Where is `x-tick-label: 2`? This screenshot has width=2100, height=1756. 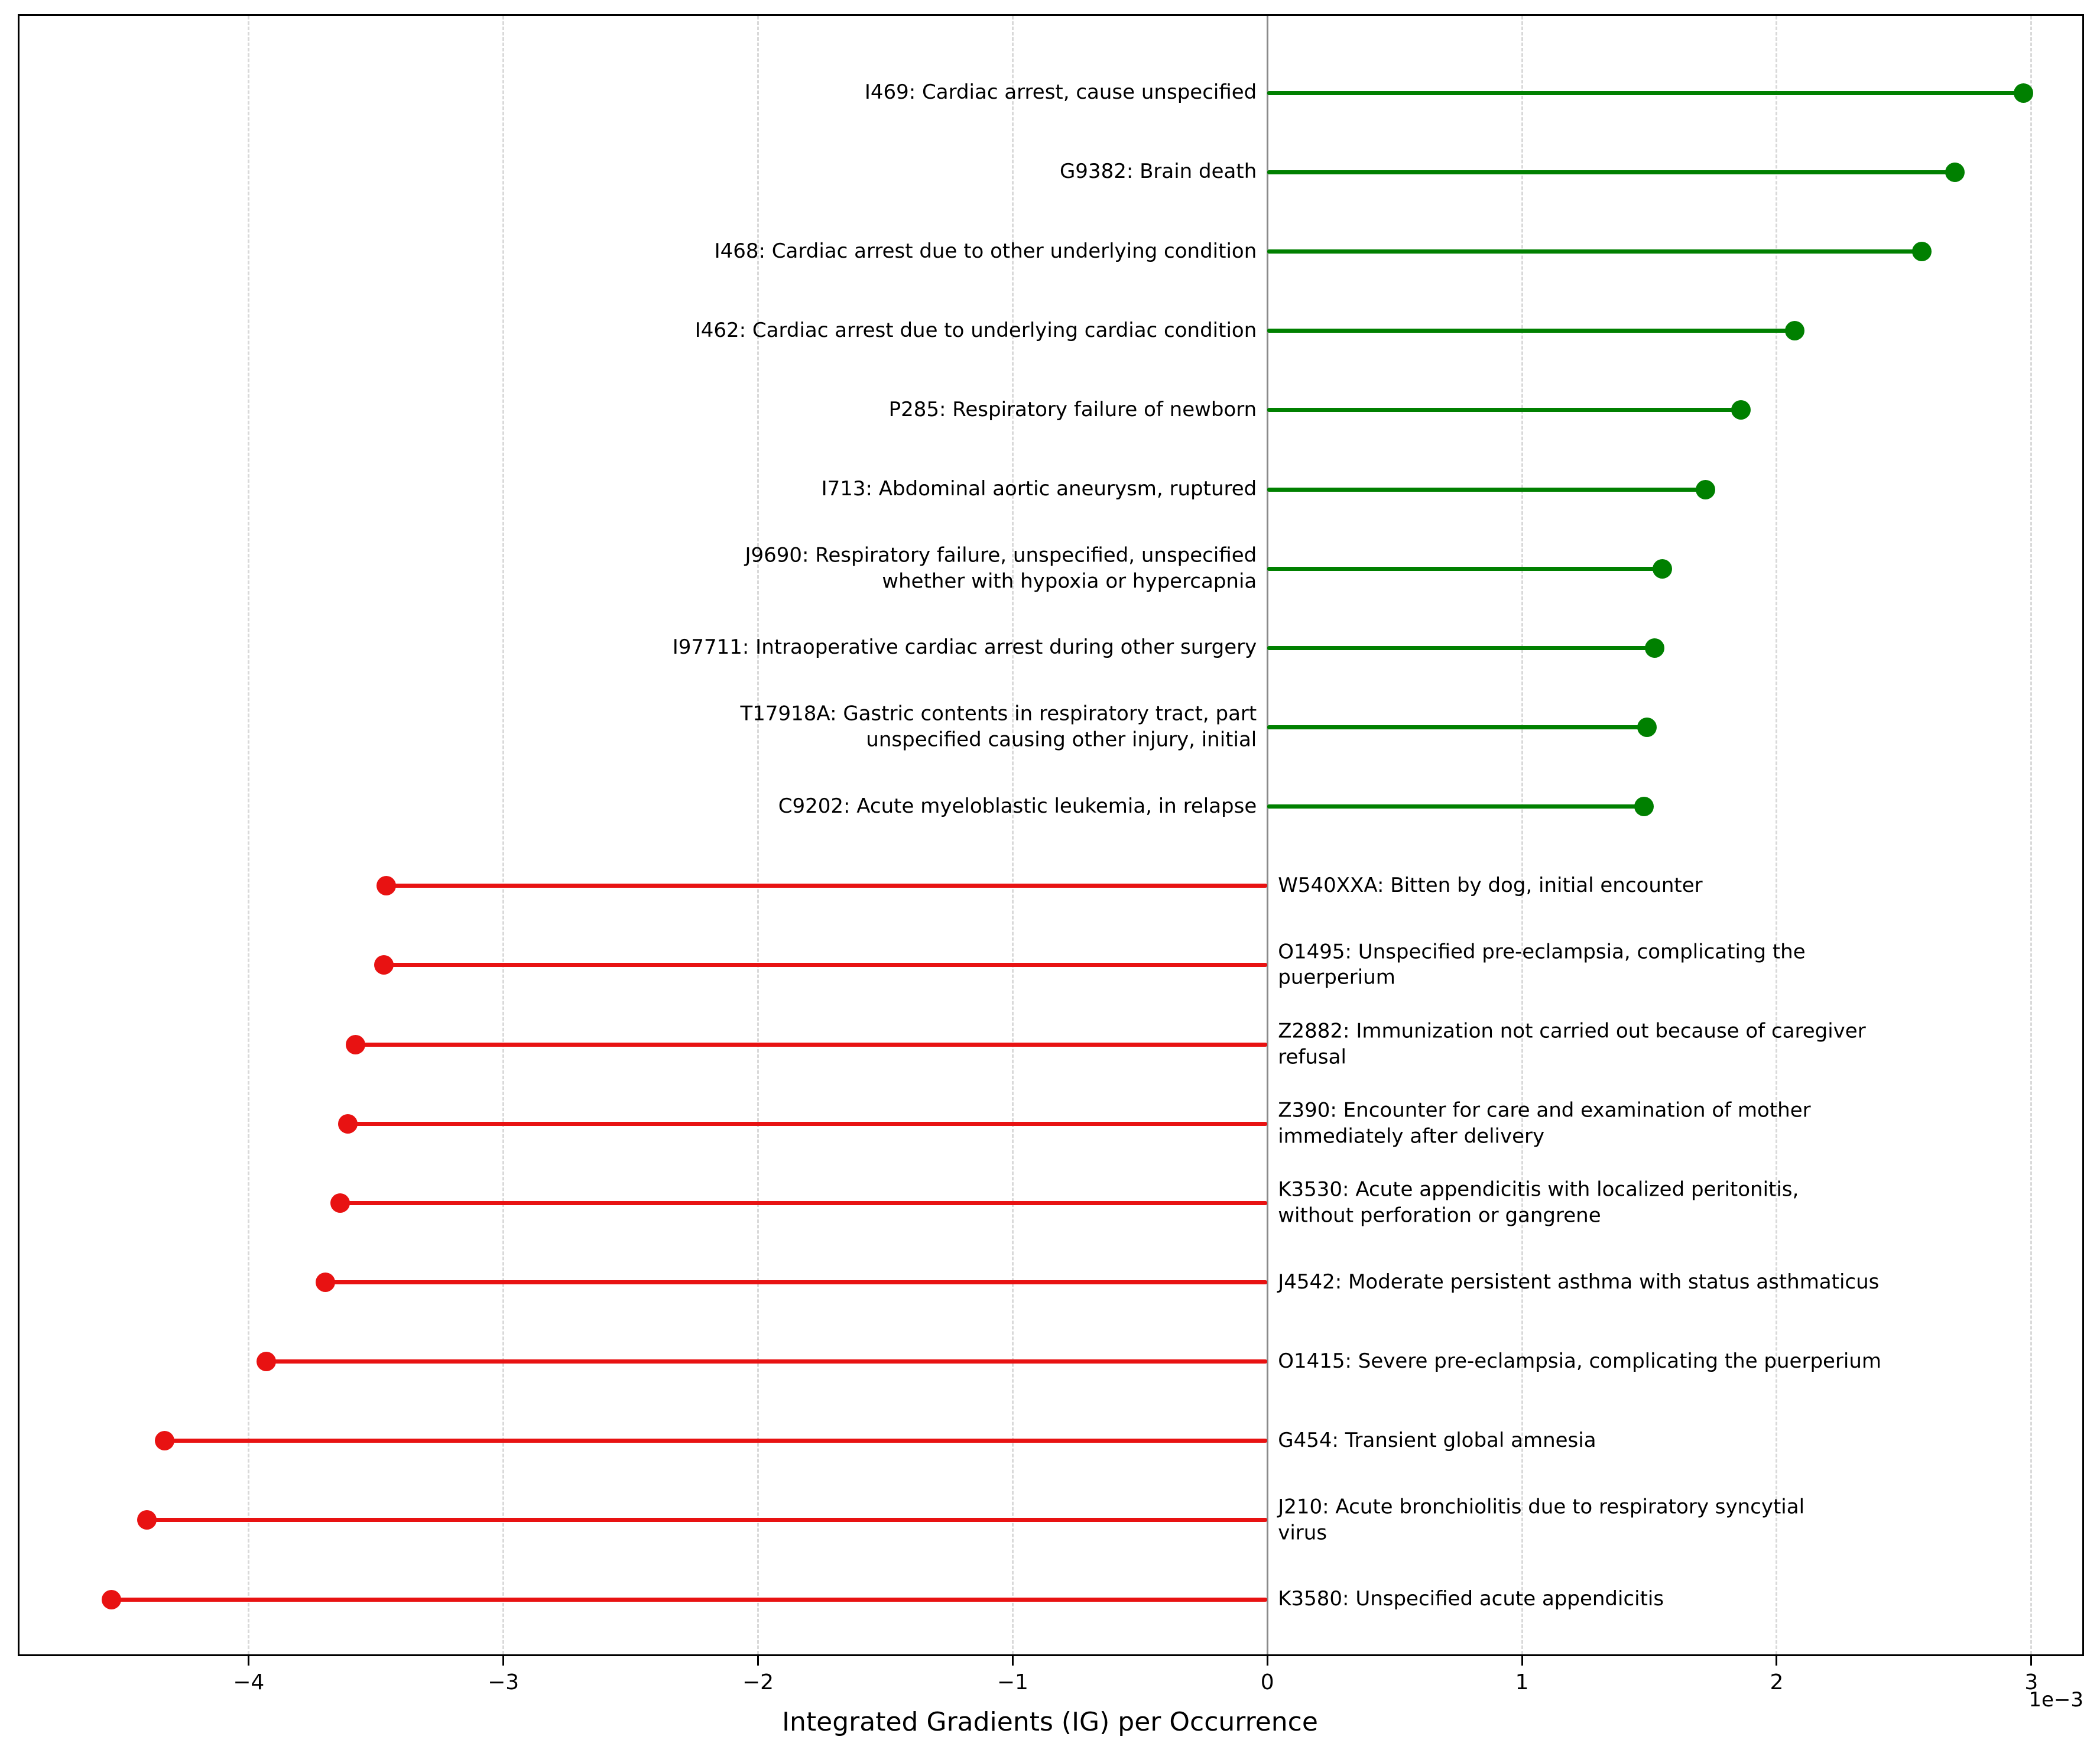
x-tick-label: 2 is located at coordinates (1777, 1683).